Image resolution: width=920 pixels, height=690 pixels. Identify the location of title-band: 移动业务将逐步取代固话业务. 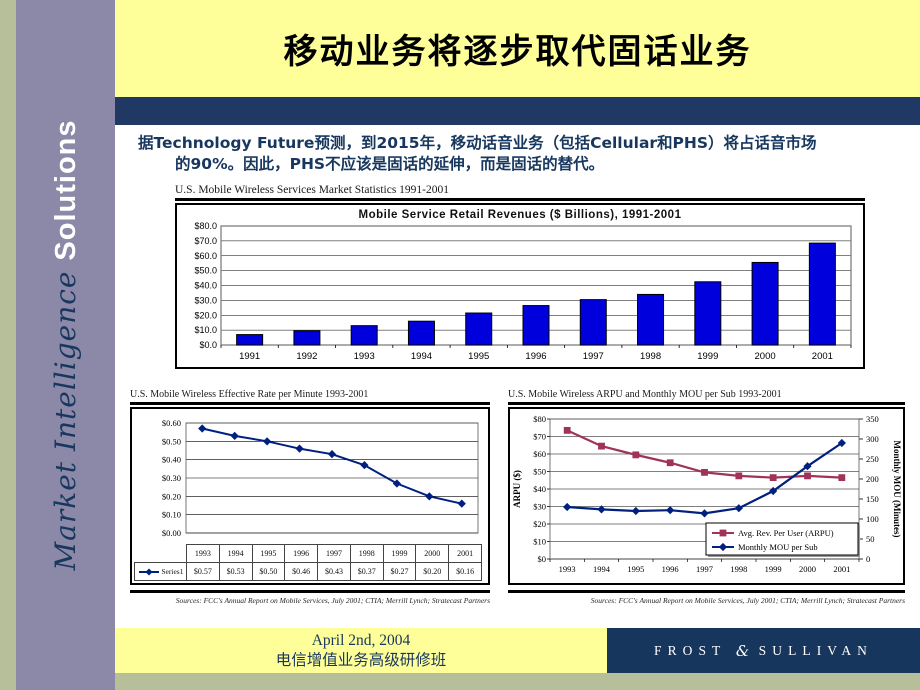
(517, 48).